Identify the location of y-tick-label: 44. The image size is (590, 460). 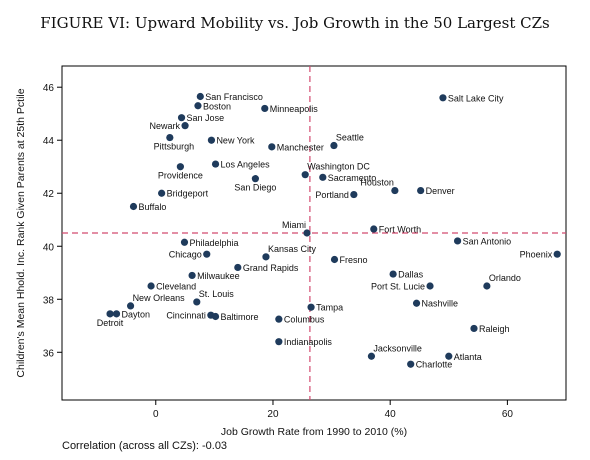
(49, 141).